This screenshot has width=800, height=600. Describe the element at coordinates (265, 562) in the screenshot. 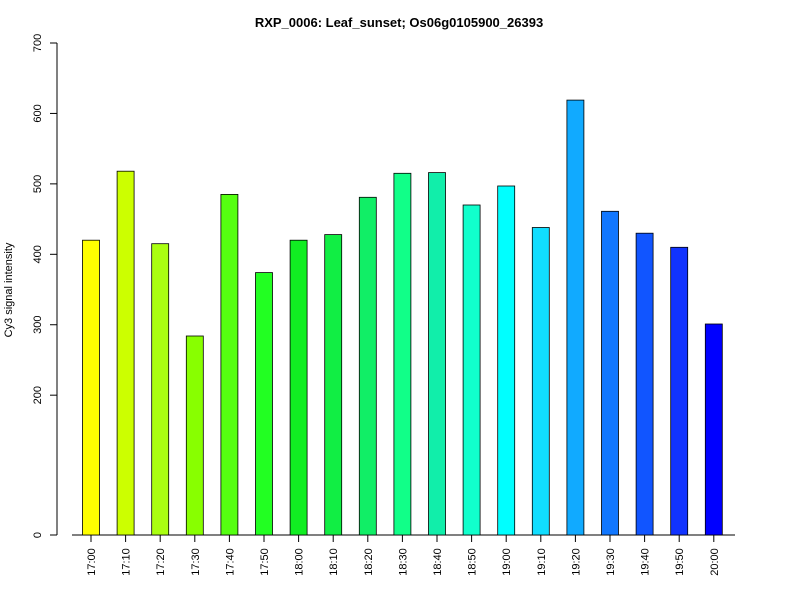

I see `x-tick-label: 17:50` at that location.